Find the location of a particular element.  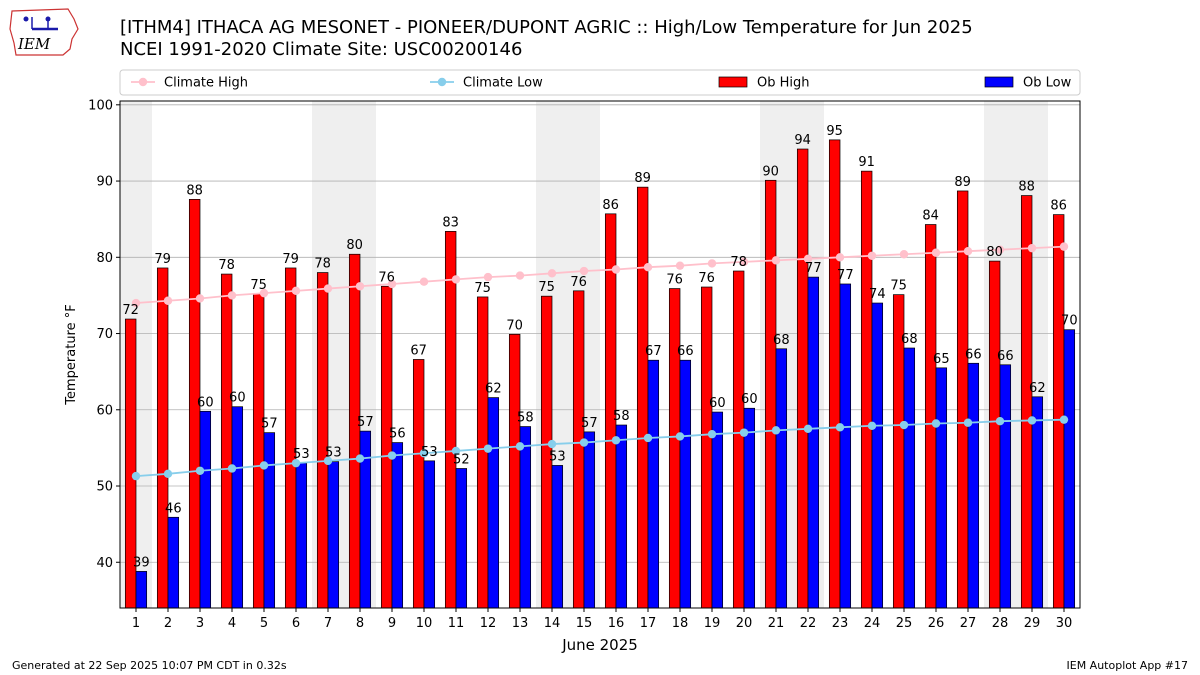

legend-label: Climate High is located at coordinates (206, 83).